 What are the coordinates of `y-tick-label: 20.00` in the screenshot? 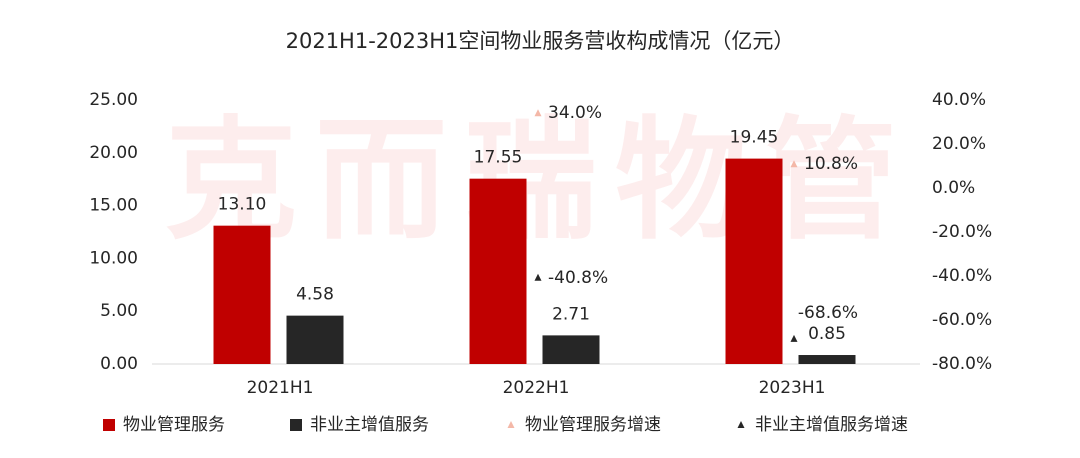 It's located at (113, 153).